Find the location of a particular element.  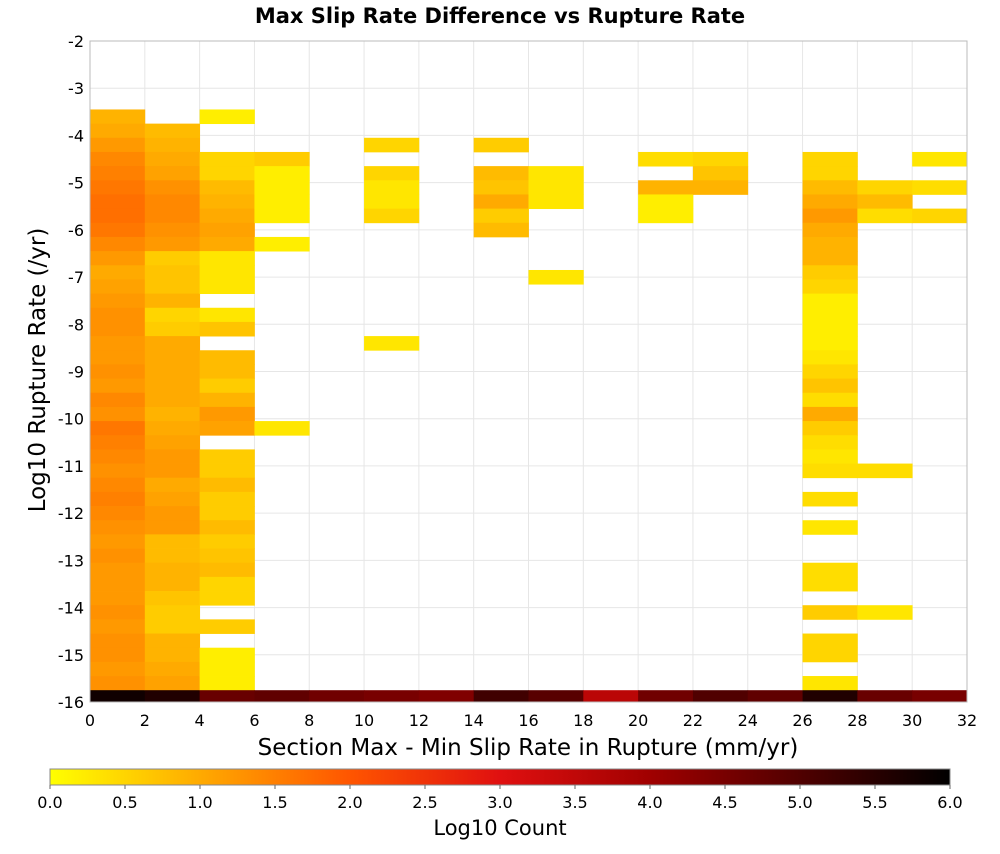

x-tick-label: 18 is located at coordinates (583, 720).